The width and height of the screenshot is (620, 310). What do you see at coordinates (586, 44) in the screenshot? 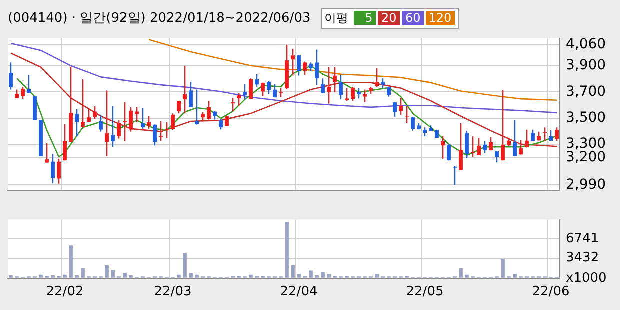
I see `y-tick-label: 4,060` at bounding box center [586, 44].